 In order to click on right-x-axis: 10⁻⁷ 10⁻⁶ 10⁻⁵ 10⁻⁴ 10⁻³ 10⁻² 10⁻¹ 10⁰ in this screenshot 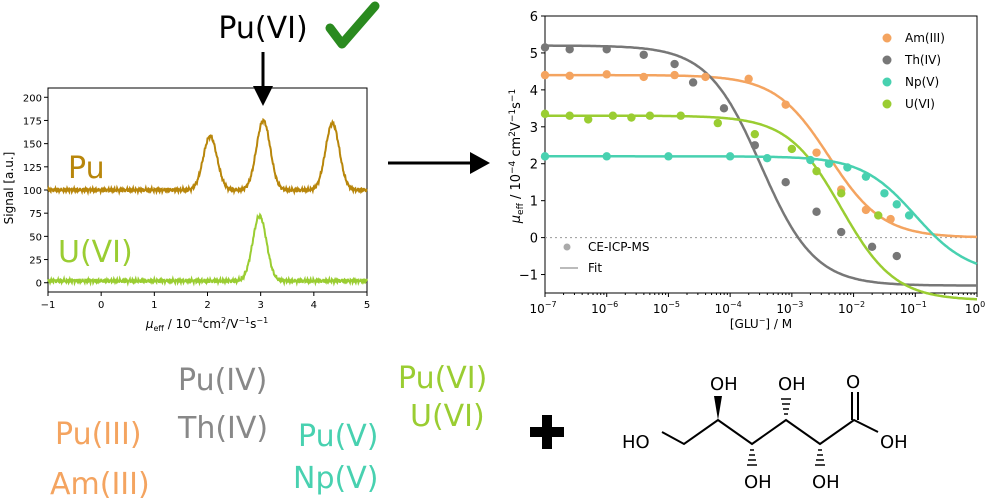, I will do `click(757, 304)`.